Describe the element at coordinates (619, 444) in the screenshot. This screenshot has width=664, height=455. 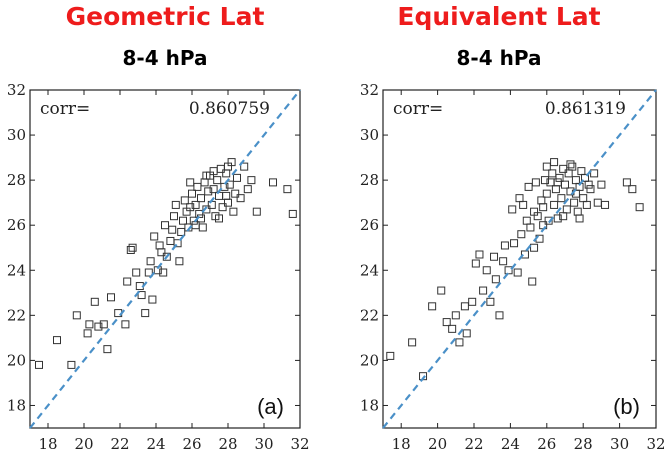
I see `x-tick-label-b: 30` at that location.